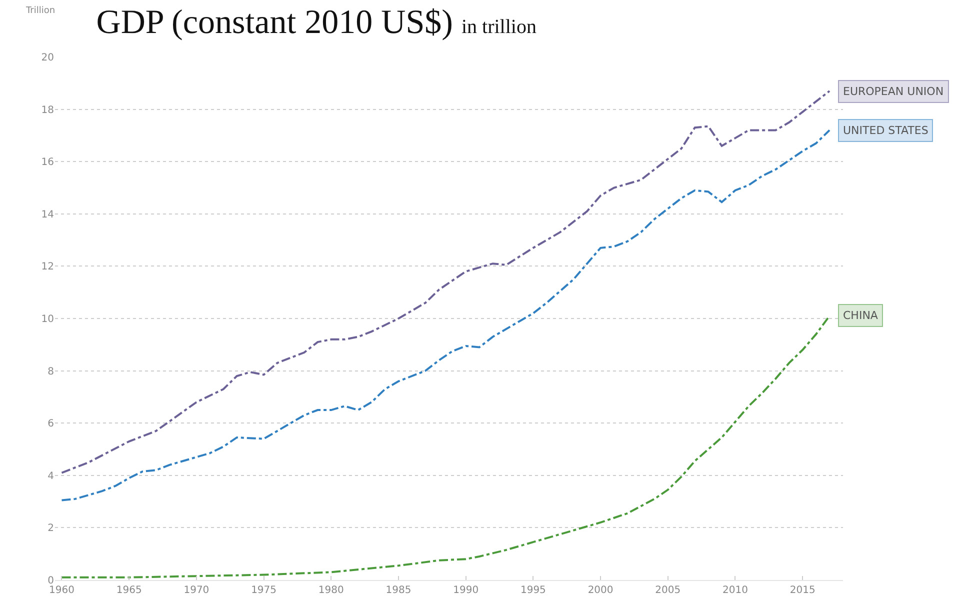 Image resolution: width=963 pixels, height=612 pixels. What do you see at coordinates (668, 590) in the screenshot?
I see `x-tick-label: 2005` at bounding box center [668, 590].